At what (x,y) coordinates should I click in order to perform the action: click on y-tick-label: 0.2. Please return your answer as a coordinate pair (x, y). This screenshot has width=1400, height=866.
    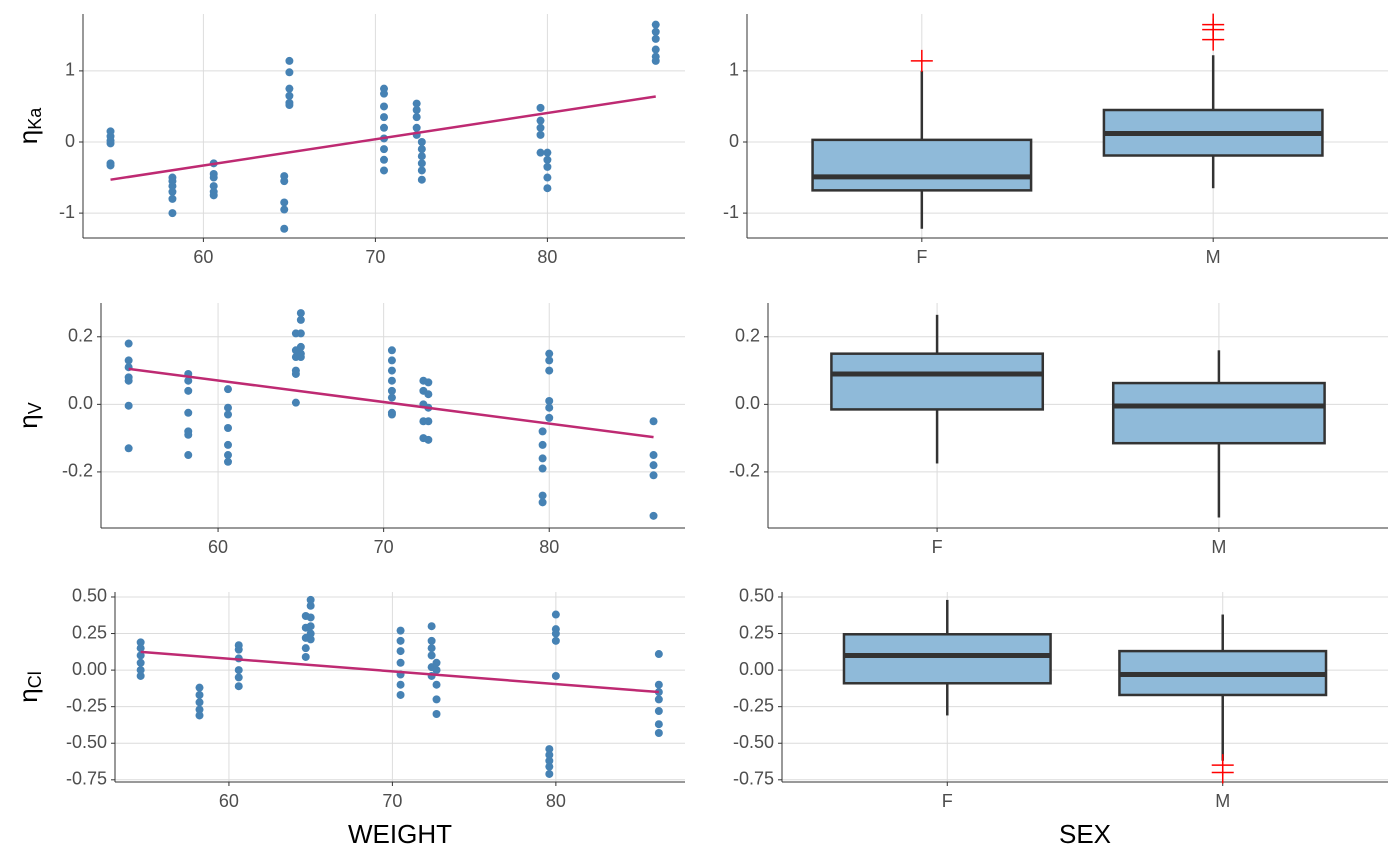
    Looking at the image, I should click on (80, 336).